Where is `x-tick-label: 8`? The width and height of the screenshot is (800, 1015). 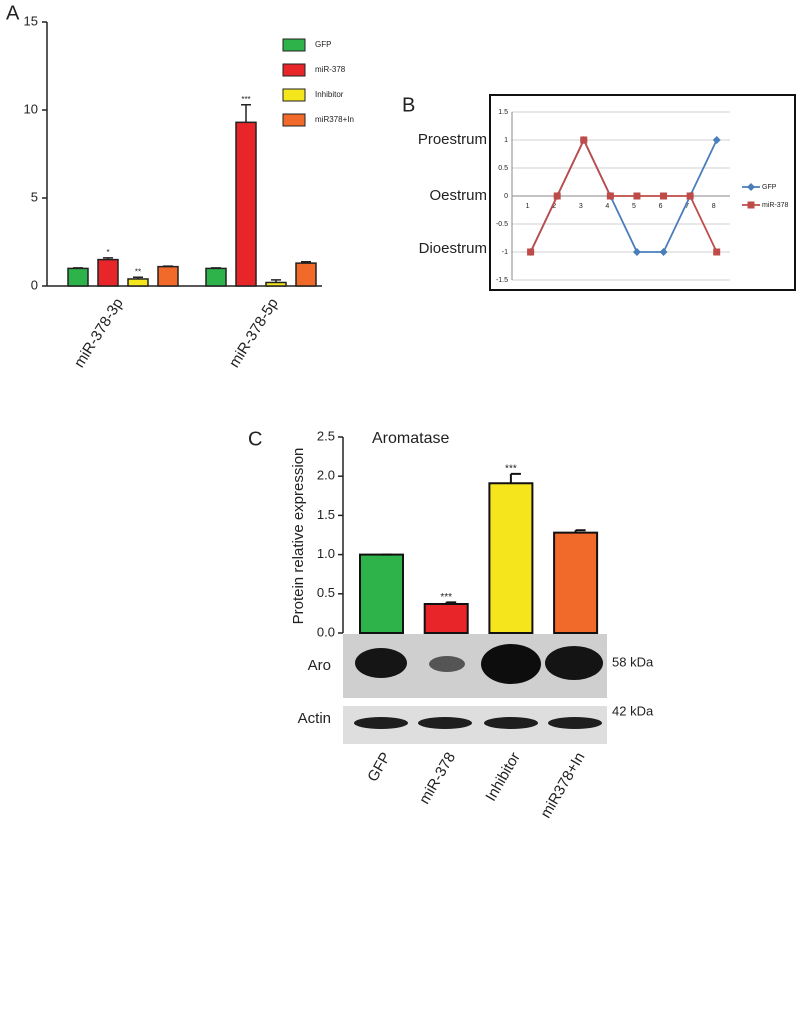 x-tick-label: 8 is located at coordinates (714, 206).